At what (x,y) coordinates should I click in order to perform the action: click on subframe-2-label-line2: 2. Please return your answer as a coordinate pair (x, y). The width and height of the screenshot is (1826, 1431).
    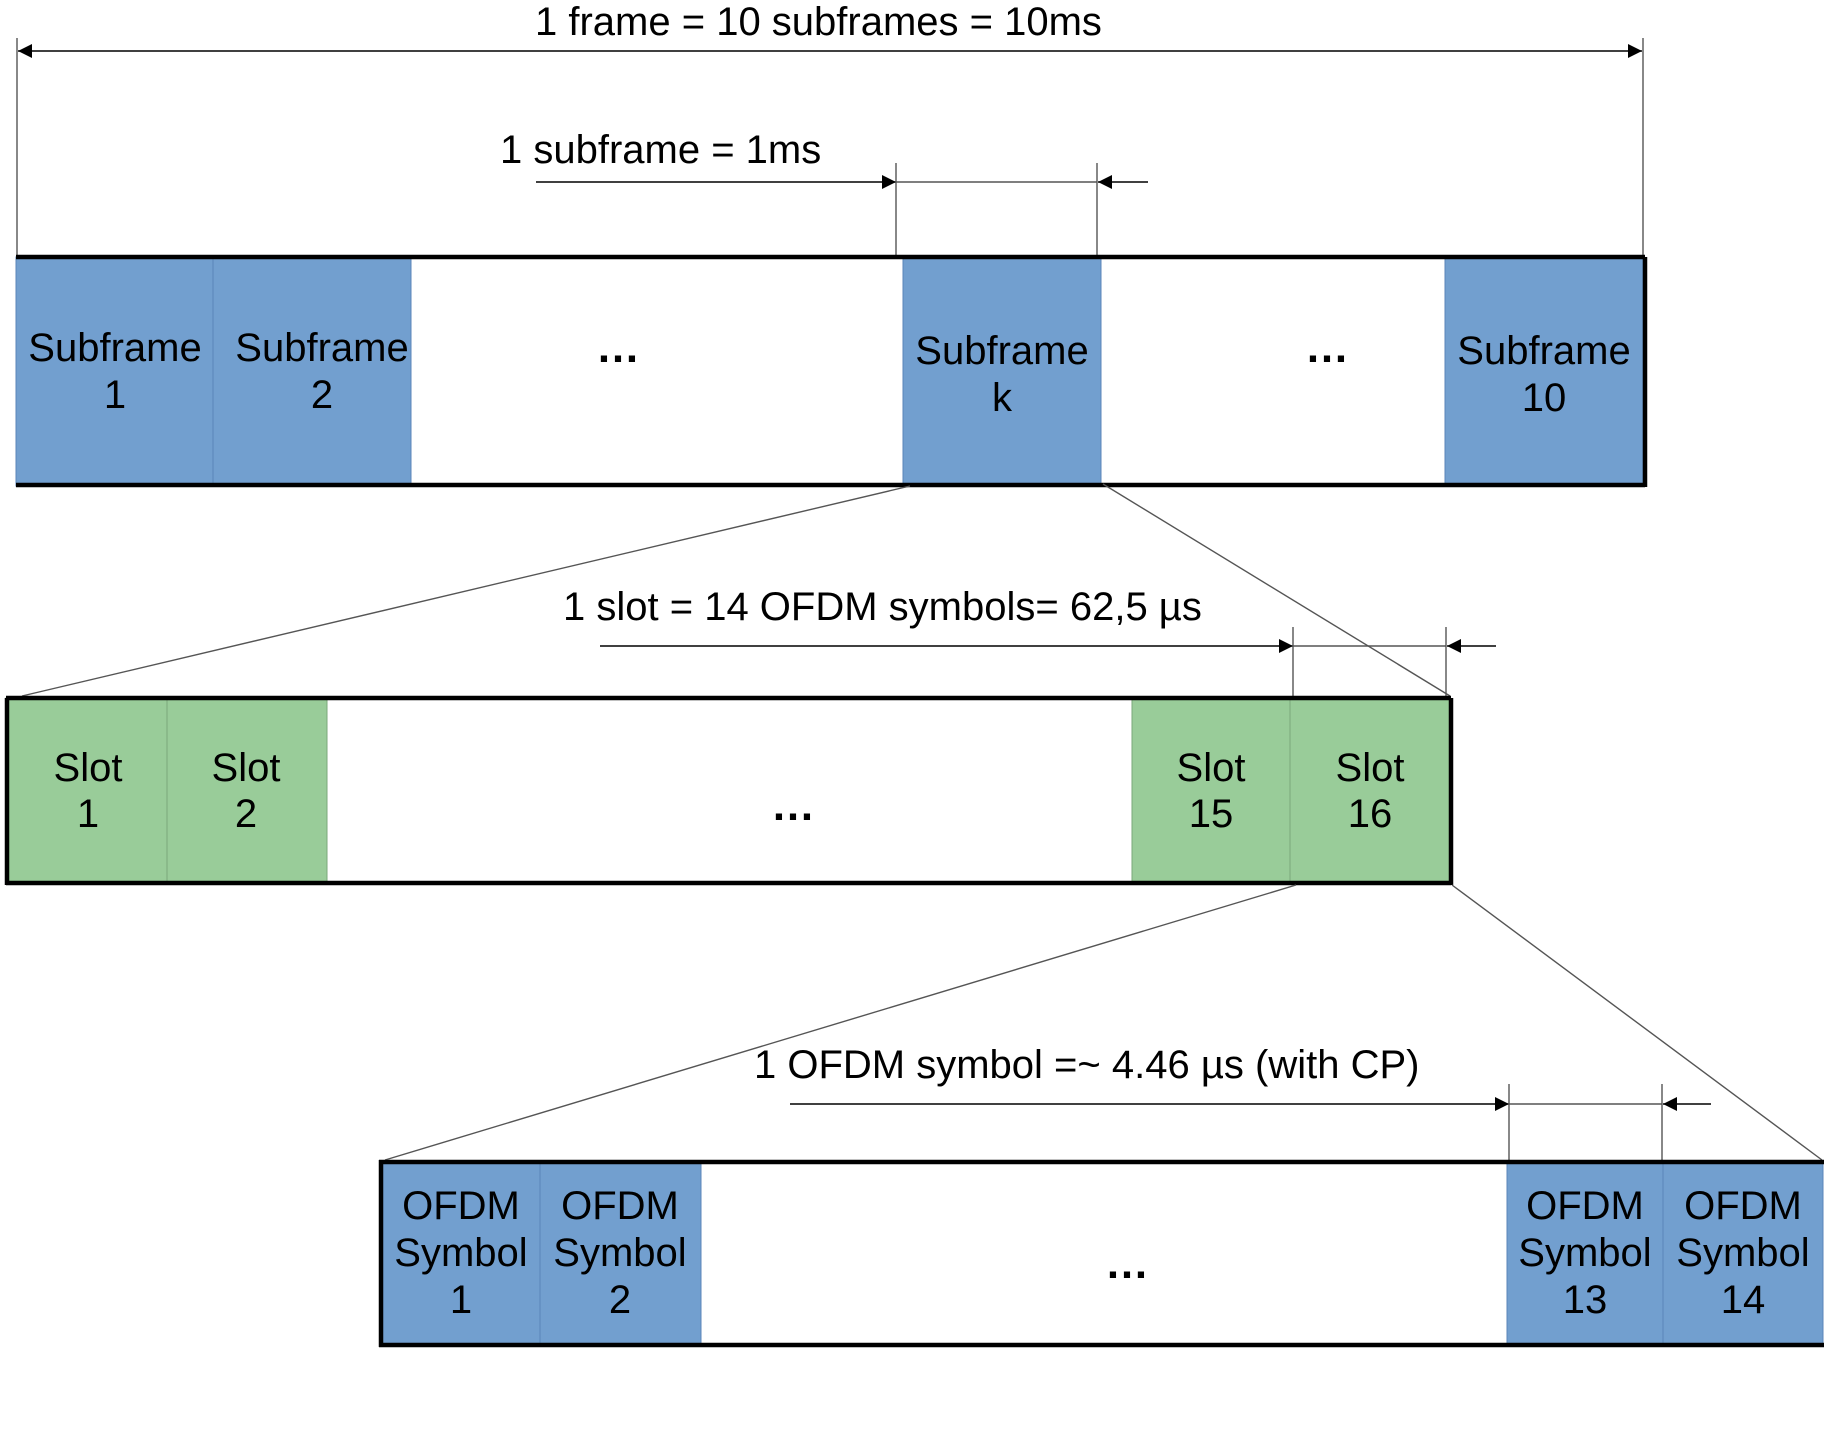
    Looking at the image, I should click on (322, 395).